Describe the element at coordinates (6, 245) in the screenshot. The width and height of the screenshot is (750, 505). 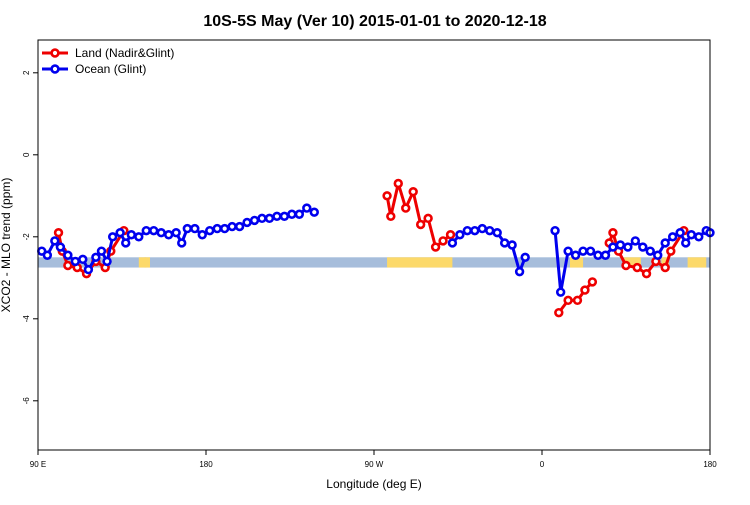
I see `y-axis-label: XCO2 - MLO trend (ppm)` at that location.